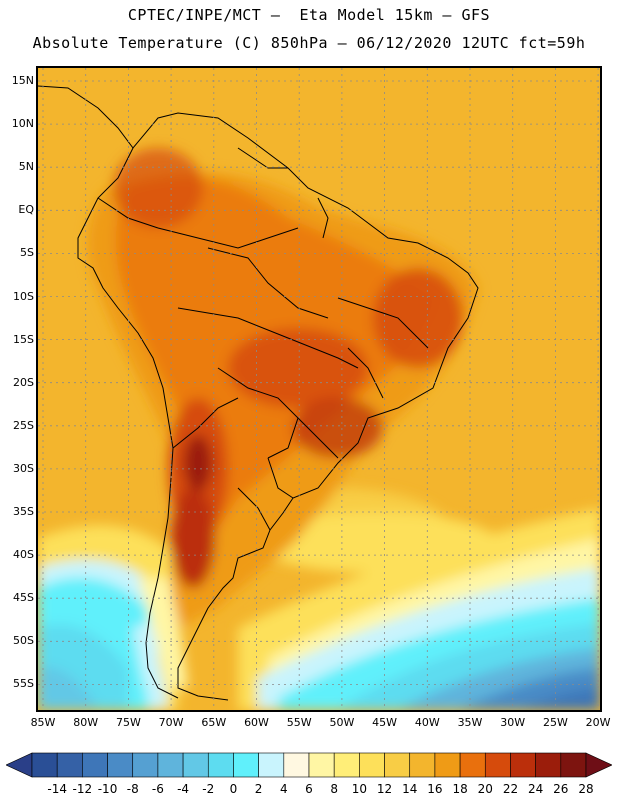  I want to click on longitude-label: 60W, so click(256, 722).